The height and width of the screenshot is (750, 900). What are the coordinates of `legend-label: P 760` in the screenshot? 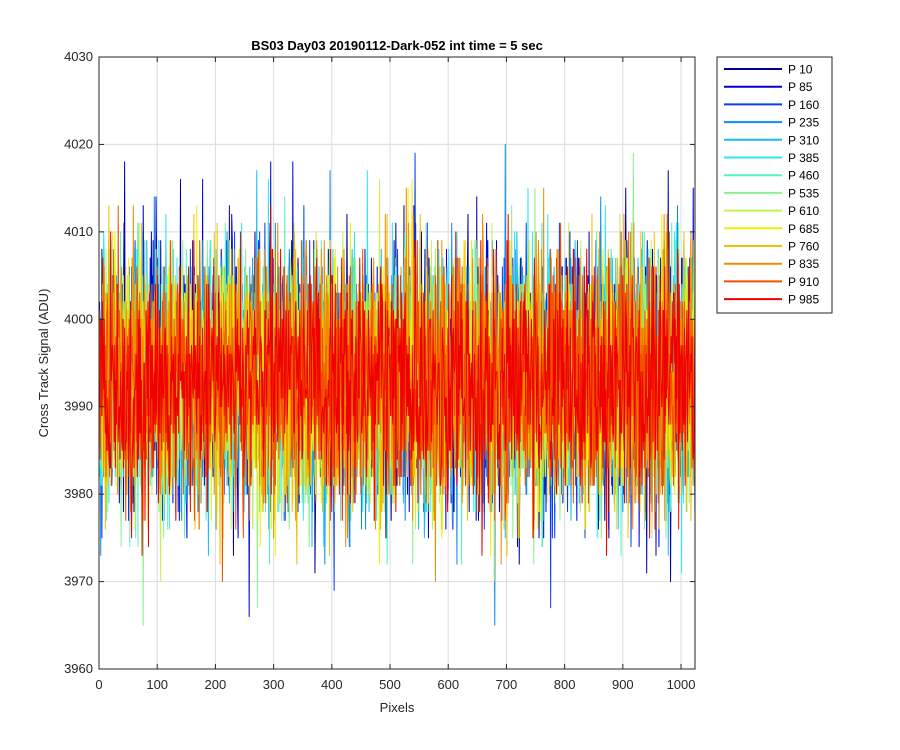 It's located at (803, 247).